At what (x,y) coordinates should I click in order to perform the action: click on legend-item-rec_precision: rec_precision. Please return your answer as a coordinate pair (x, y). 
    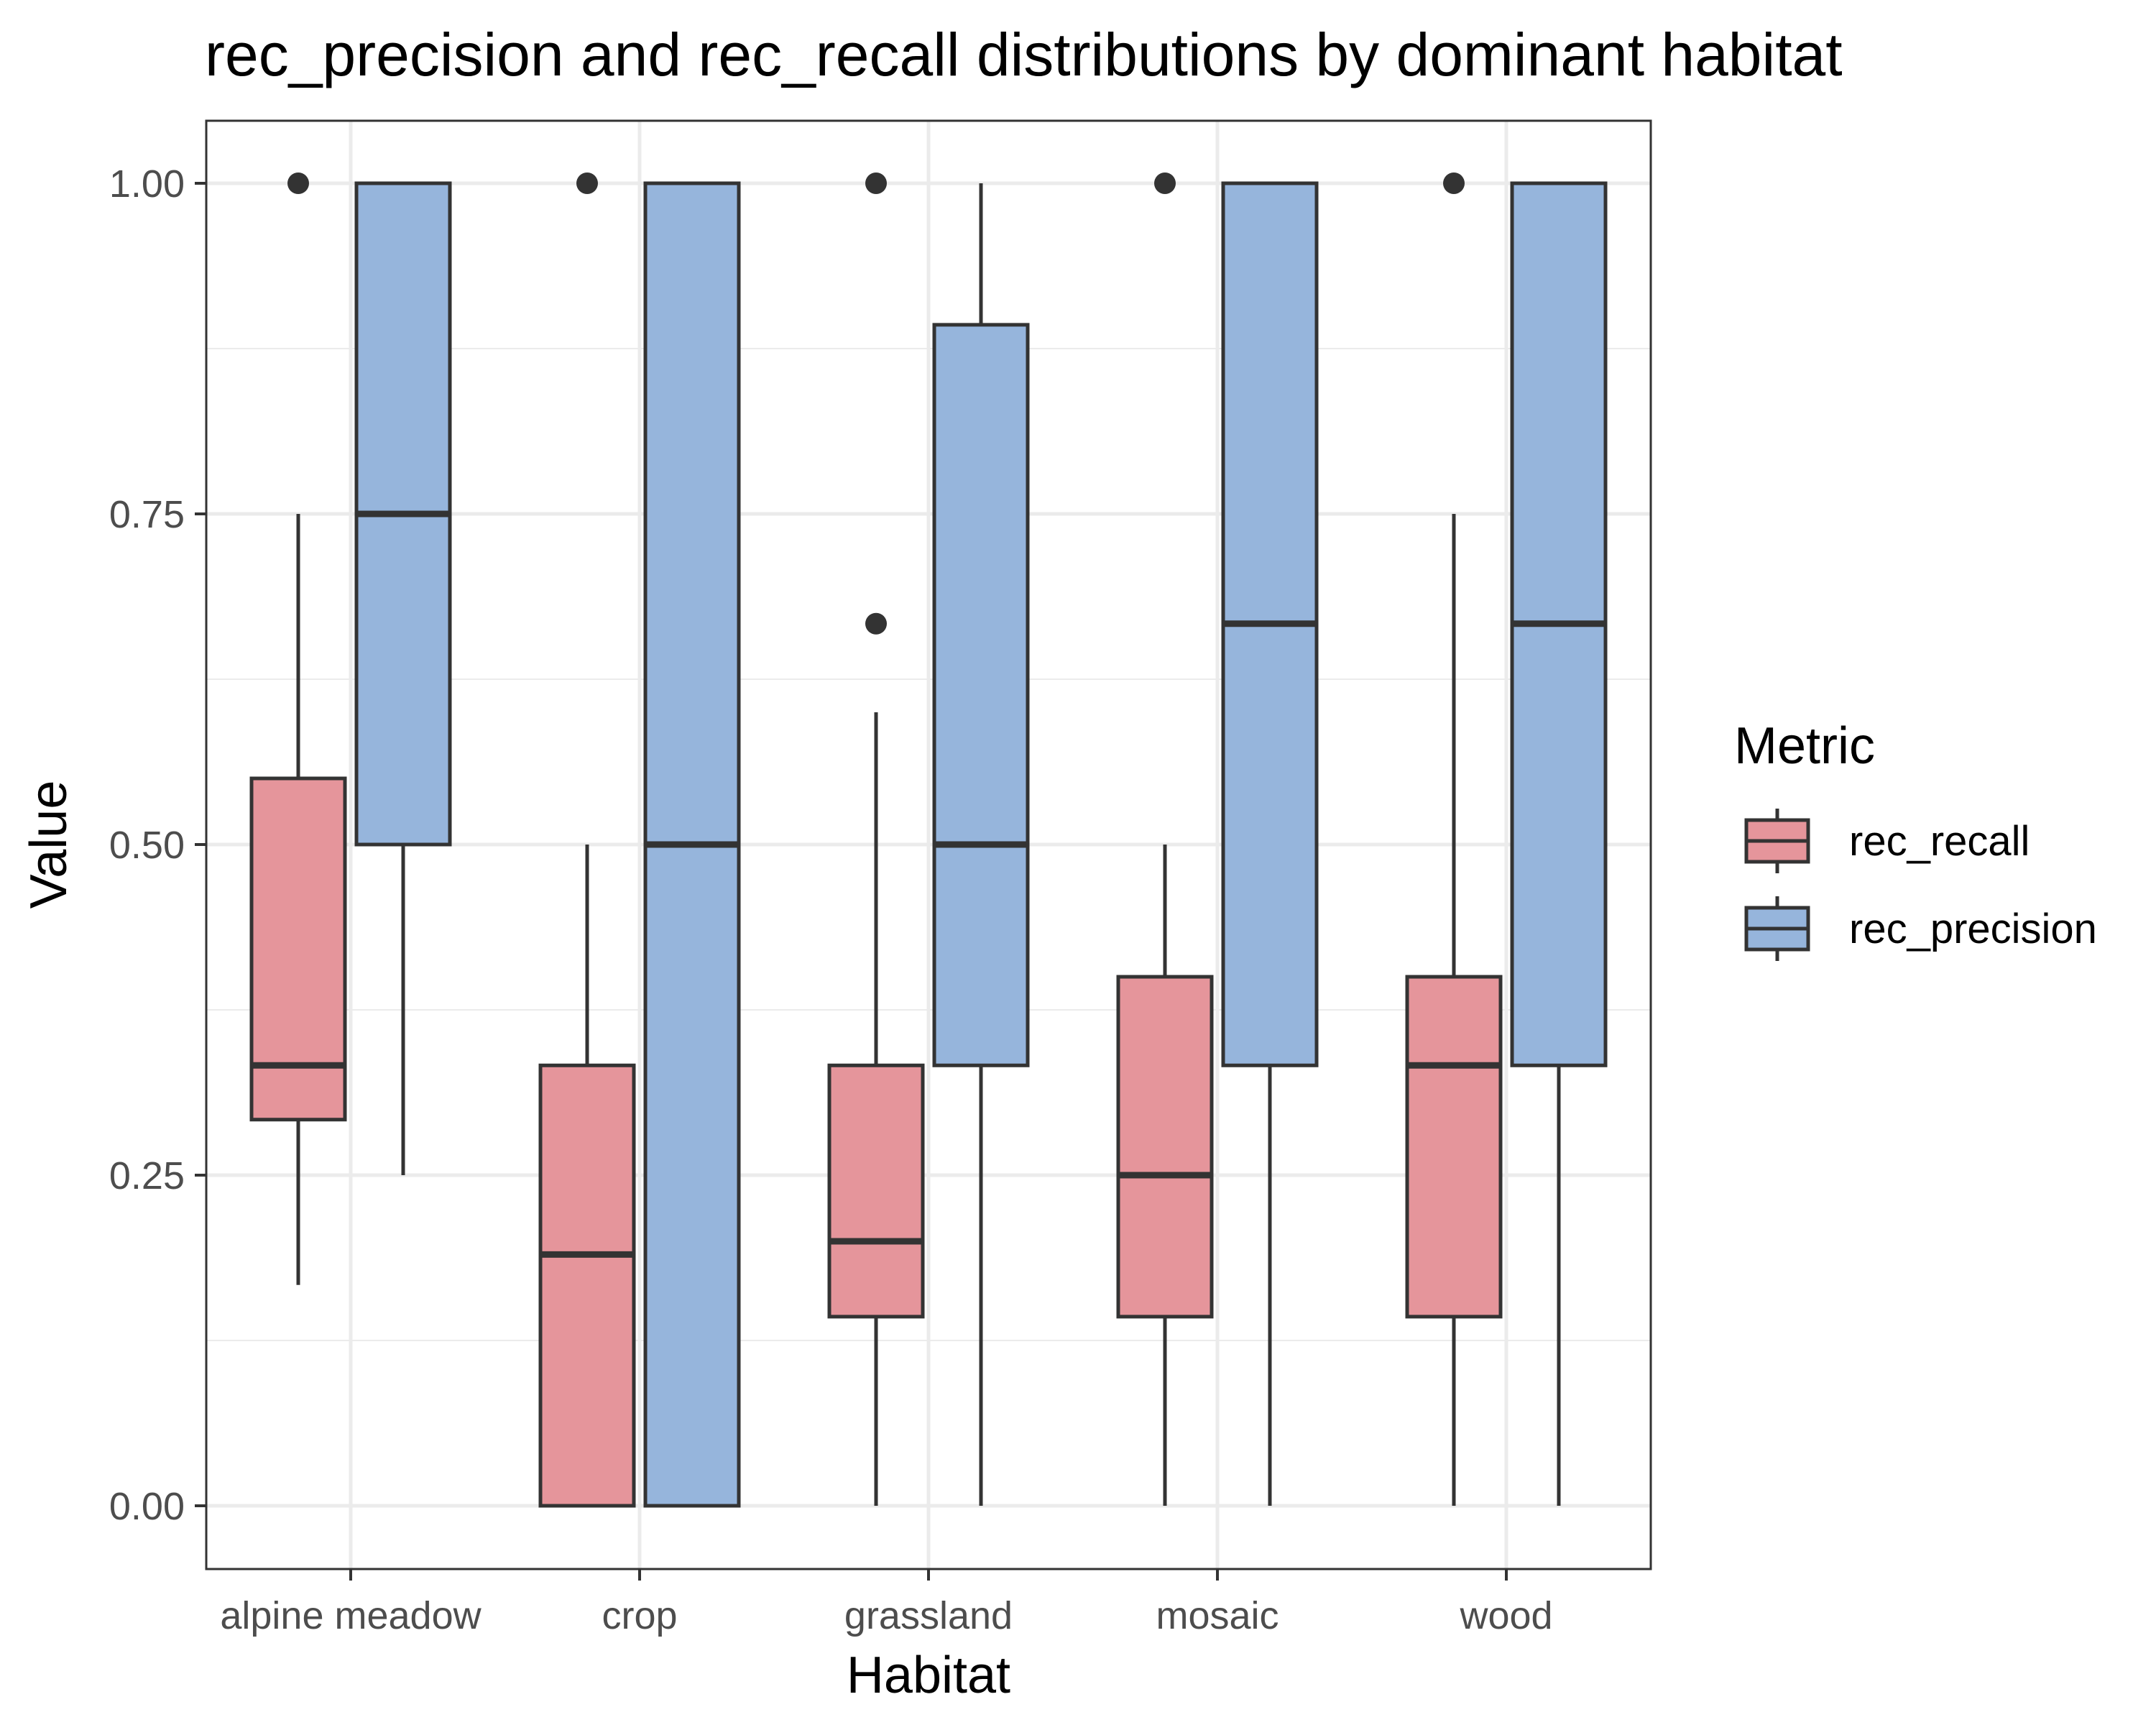
    Looking at the image, I should click on (1920, 928).